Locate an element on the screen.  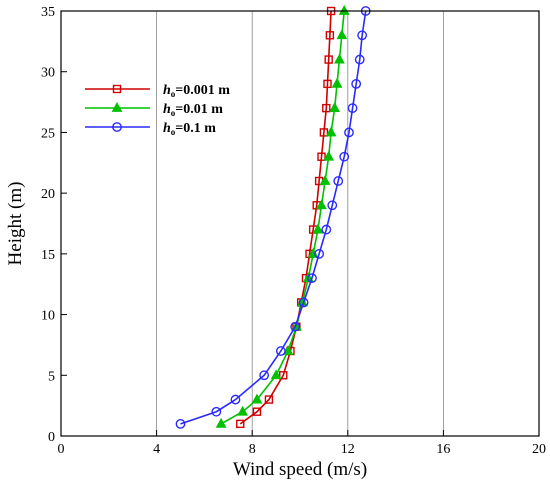
x-tick-label: 12 is located at coordinates (348, 449).